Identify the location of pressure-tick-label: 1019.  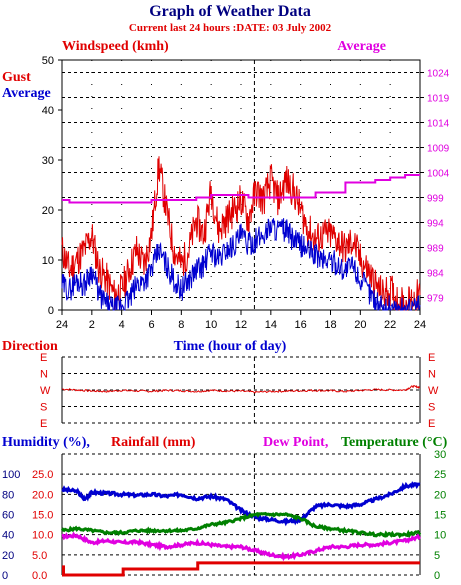
(438, 99).